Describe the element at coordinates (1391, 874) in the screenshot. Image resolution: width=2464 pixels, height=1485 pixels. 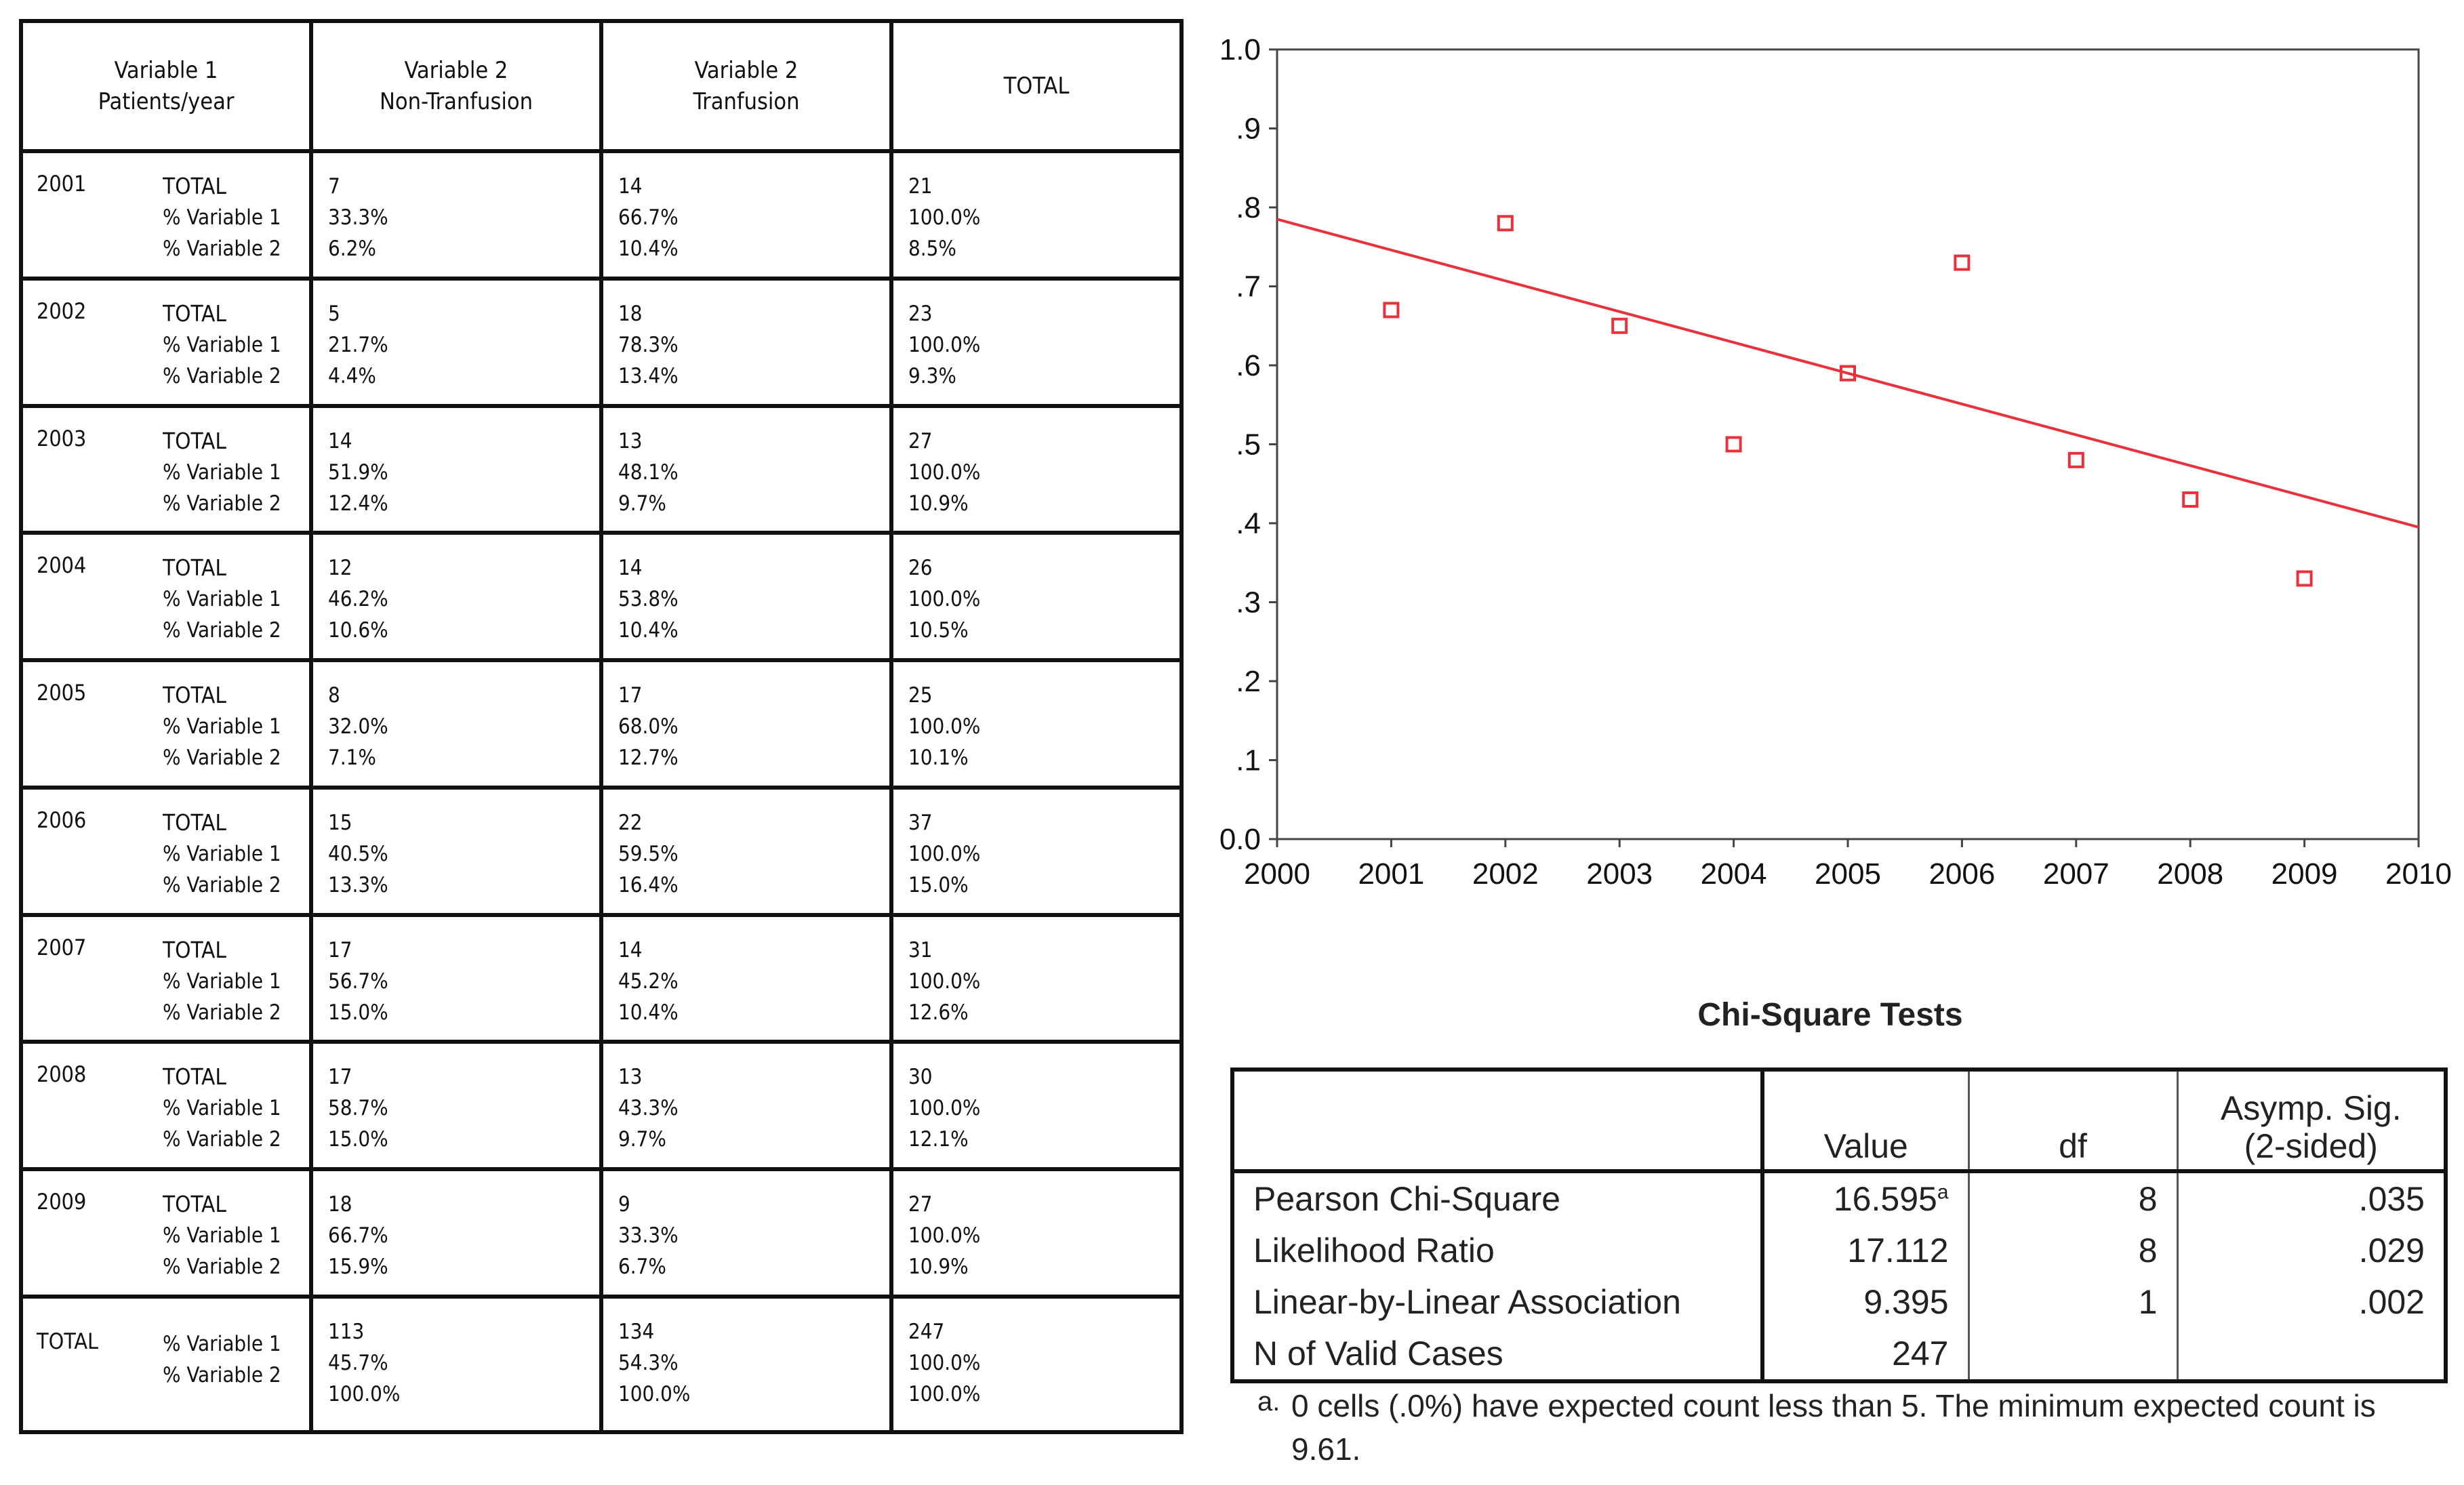
I see `x-tick-label: 2001` at that location.